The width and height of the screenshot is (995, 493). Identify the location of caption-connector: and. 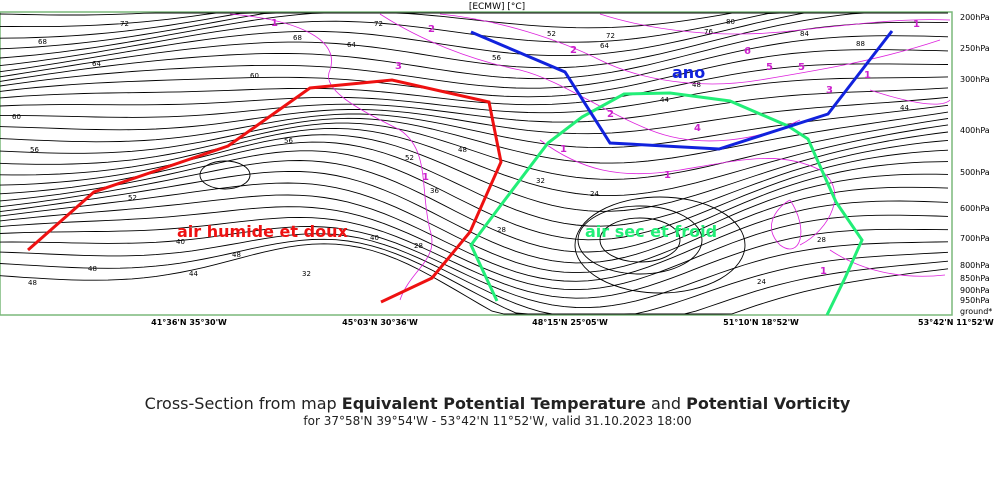
(666, 403).